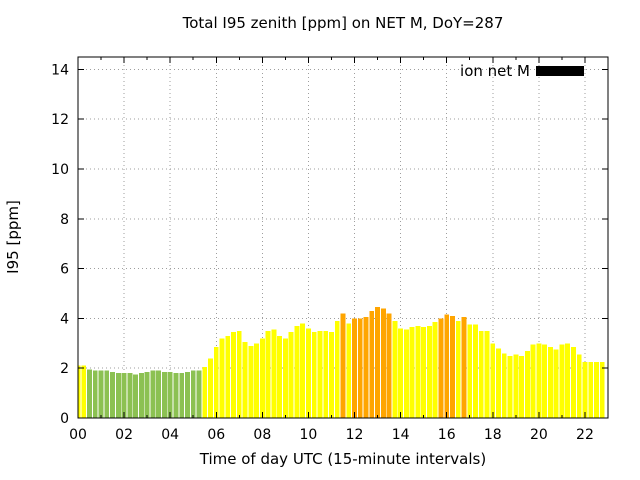 This screenshot has height=480, width=640. What do you see at coordinates (343, 23) in the screenshot?
I see `chart-title: Total I95 zenith [ppm] on NET M, DoY=287` at bounding box center [343, 23].